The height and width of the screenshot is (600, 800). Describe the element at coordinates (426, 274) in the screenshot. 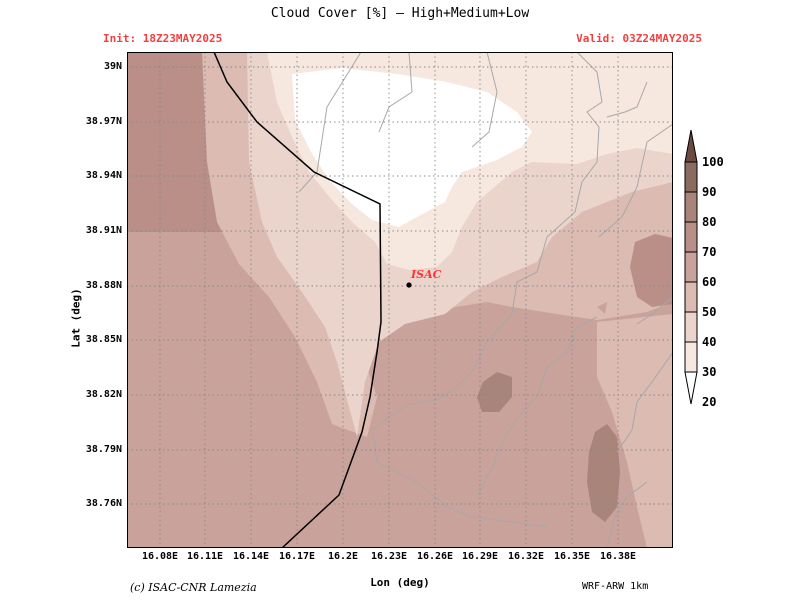

I see `isac-station-label: ISAC` at that location.